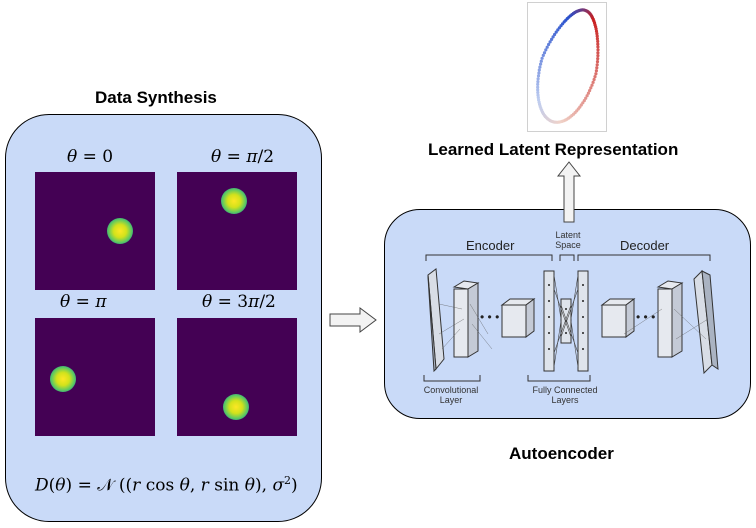 This screenshot has height=528, width=756. Describe the element at coordinates (706, 322) in the screenshot. I see `decoder-output-layer` at that location.